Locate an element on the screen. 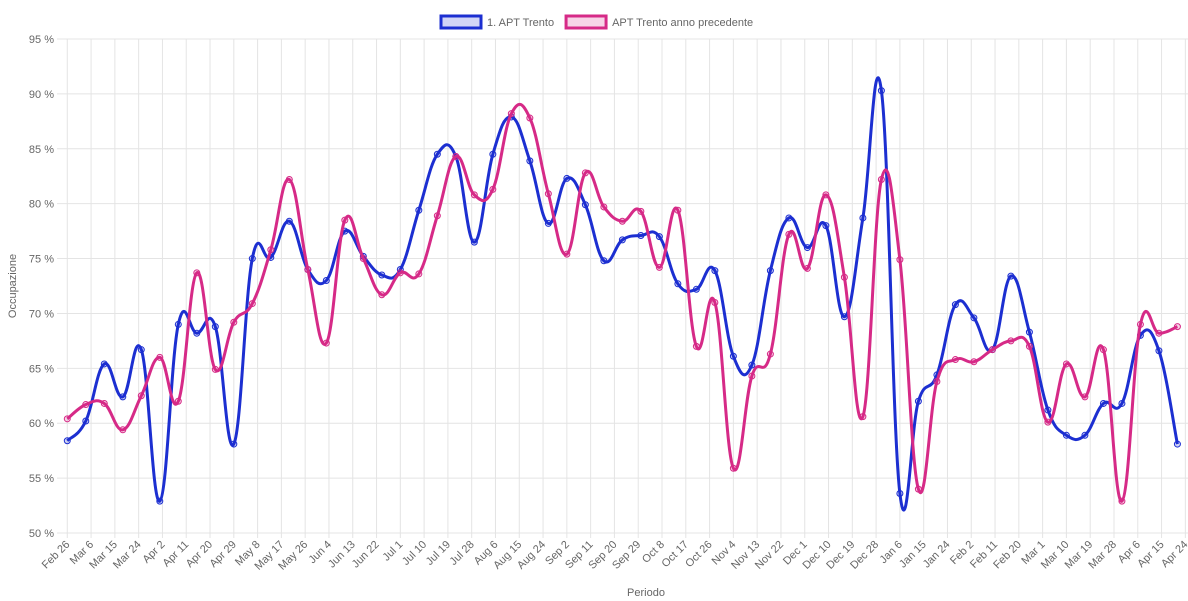 This screenshot has height=601, width=1188. x-tick-label: Jul 28 is located at coordinates (462, 553).